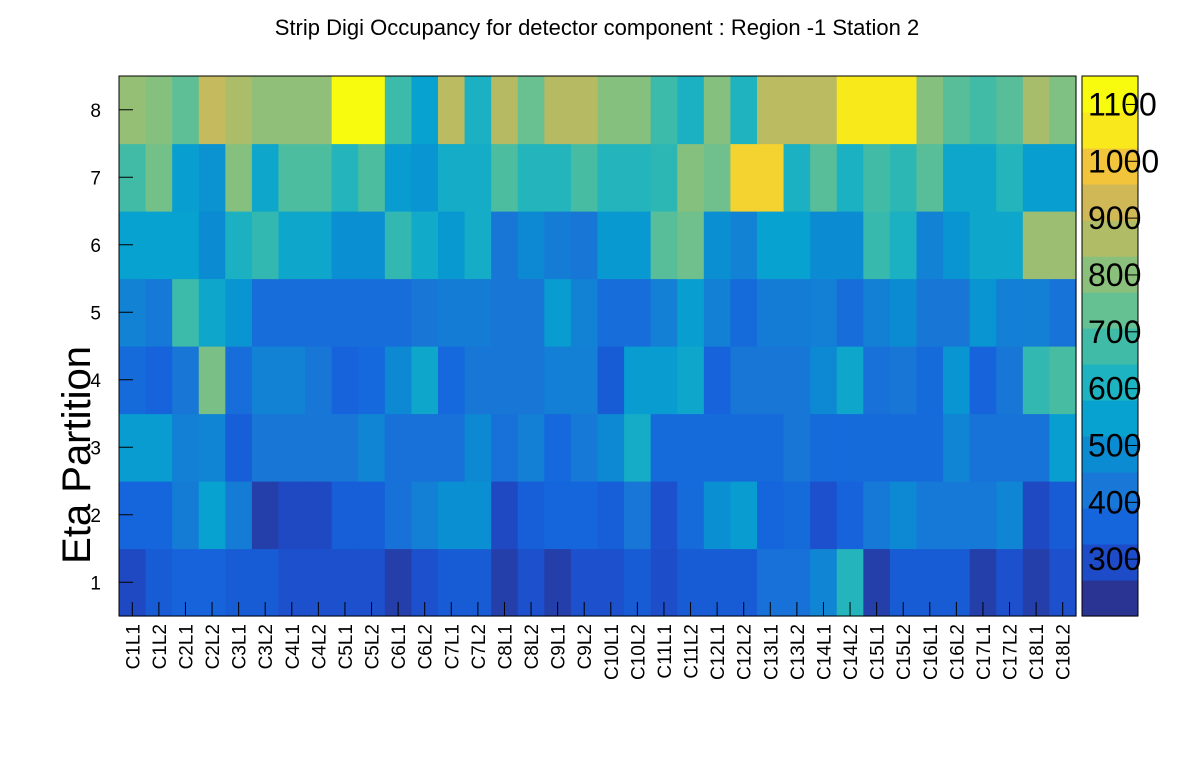 This screenshot has height=772, width=1196. Describe the element at coordinates (111, 347) in the screenshot. I see `y-axis: 1 2 3 4 5 6 7 8` at that location.